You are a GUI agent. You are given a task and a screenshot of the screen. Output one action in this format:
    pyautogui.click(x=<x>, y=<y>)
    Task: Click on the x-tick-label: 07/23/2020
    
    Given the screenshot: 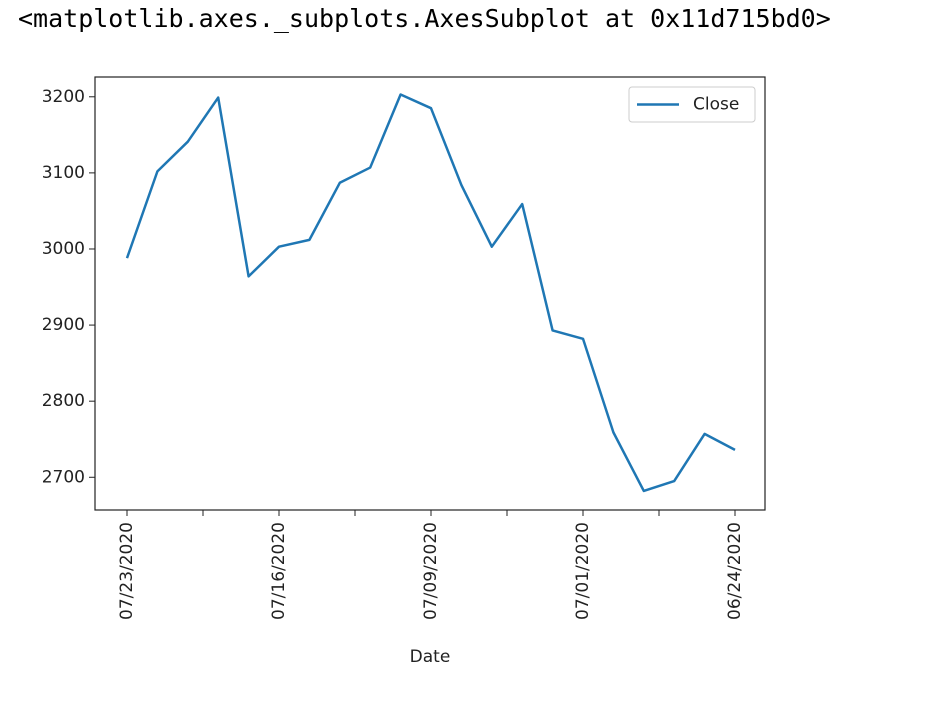 What is the action you would take?
    pyautogui.click(x=127, y=571)
    